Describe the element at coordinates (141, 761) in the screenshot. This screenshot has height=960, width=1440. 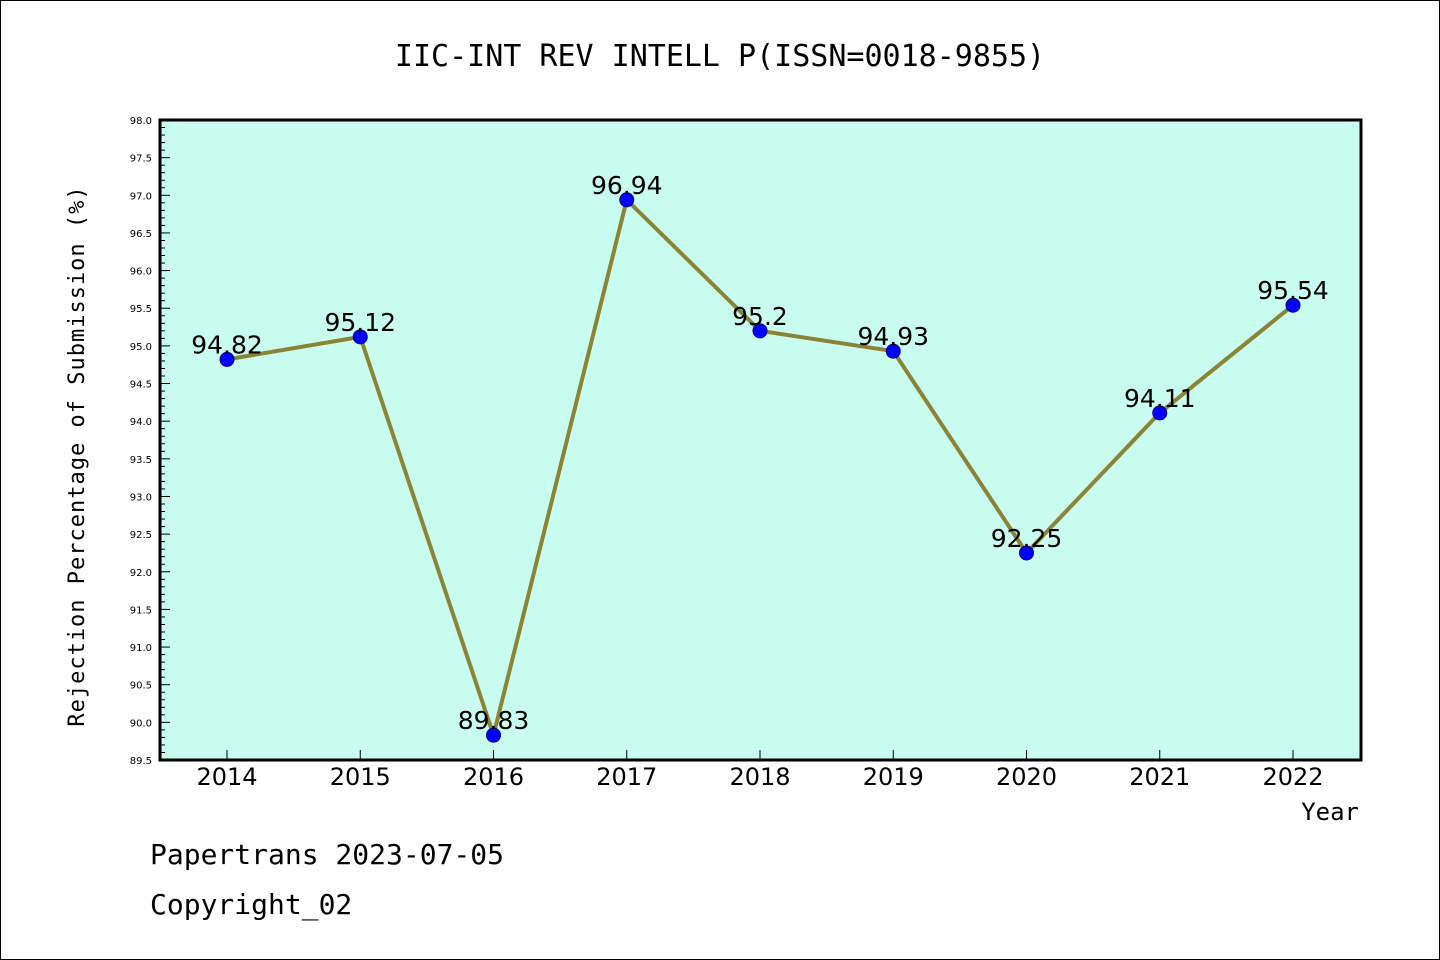
I see `y-tick-label: 89.5` at that location.